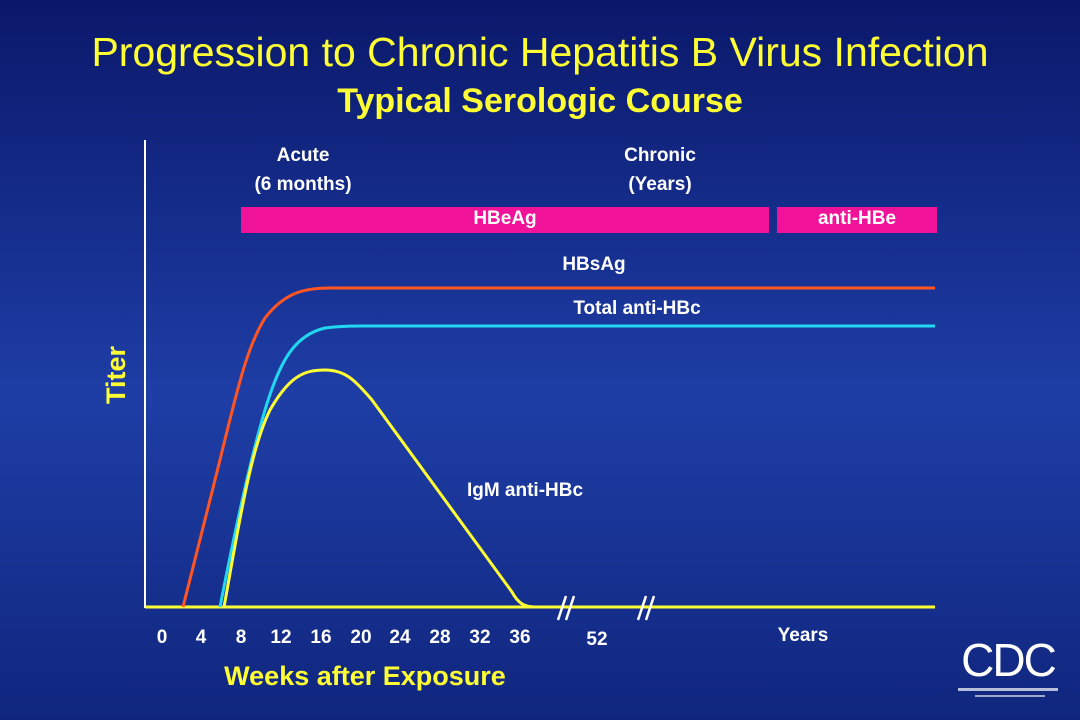  I want to click on hbeag-bar, so click(505, 220).